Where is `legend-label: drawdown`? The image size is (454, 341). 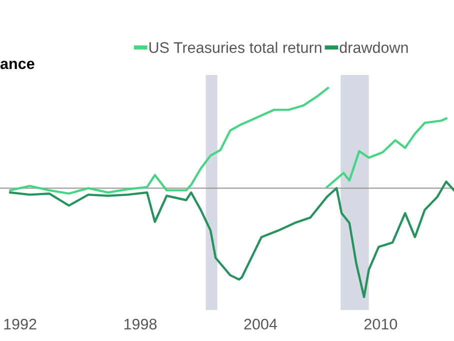 legend-label: drawdown is located at coordinates (374, 47).